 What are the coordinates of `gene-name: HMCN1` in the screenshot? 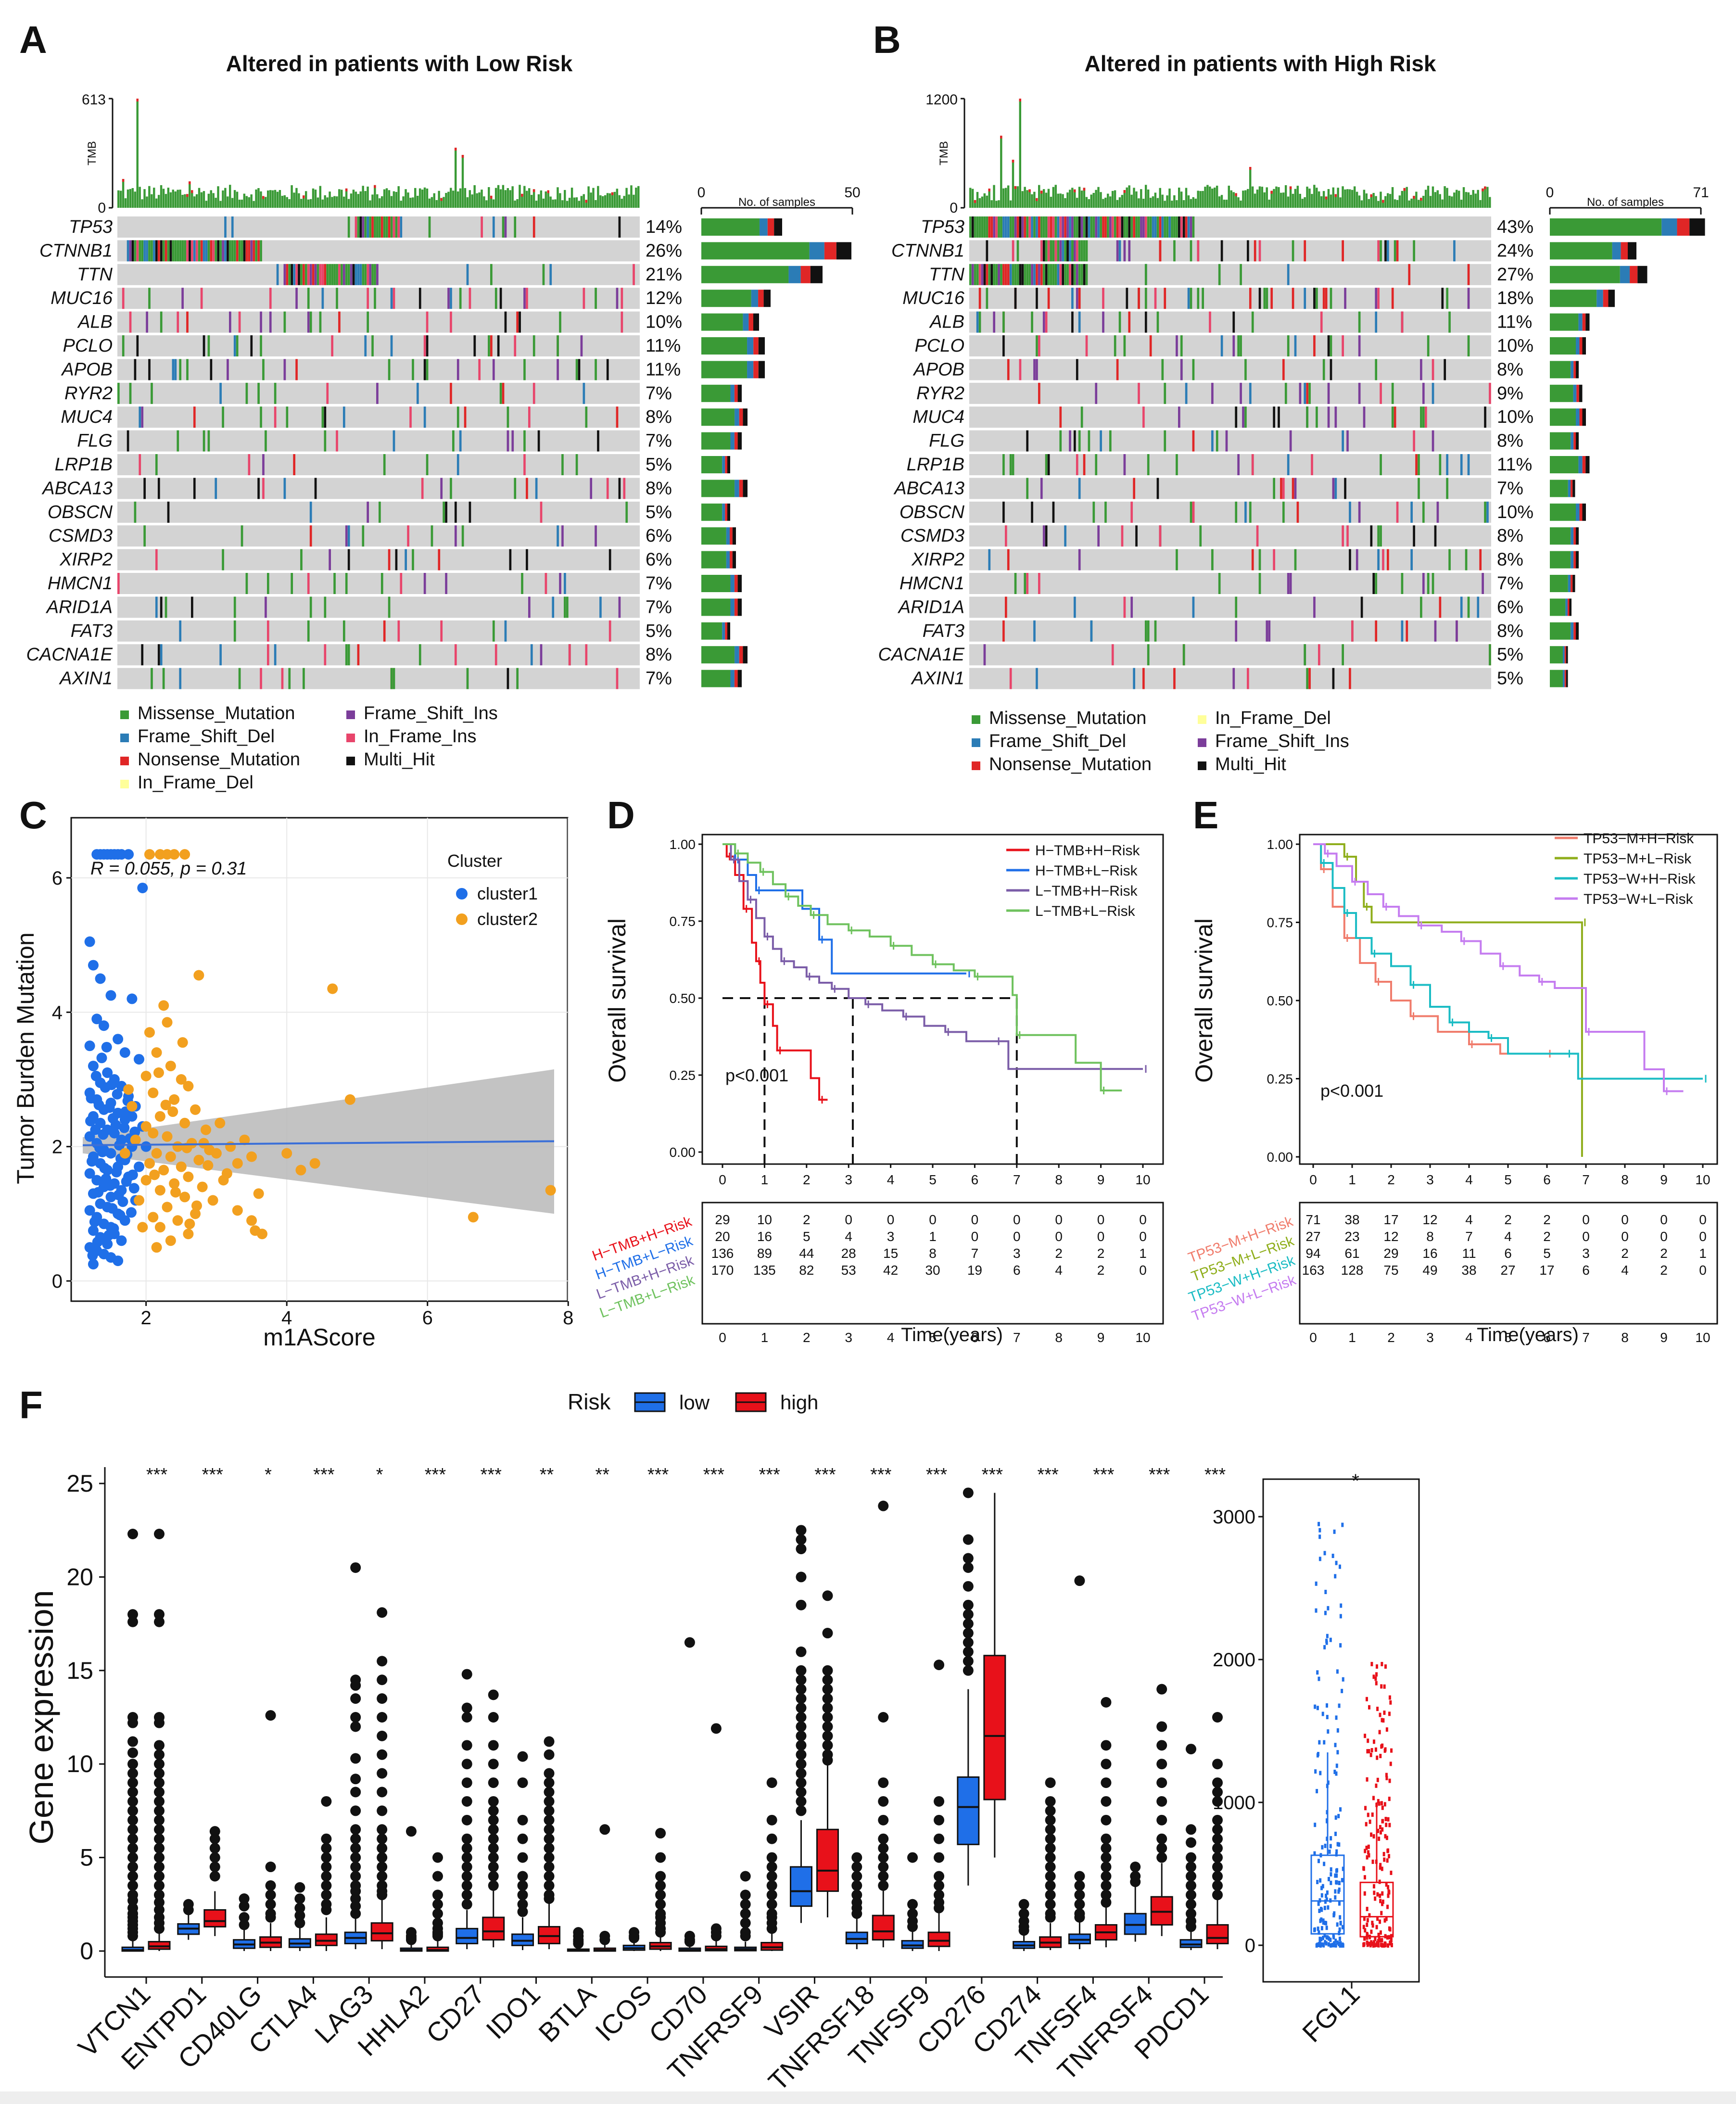 It's located at (80, 584).